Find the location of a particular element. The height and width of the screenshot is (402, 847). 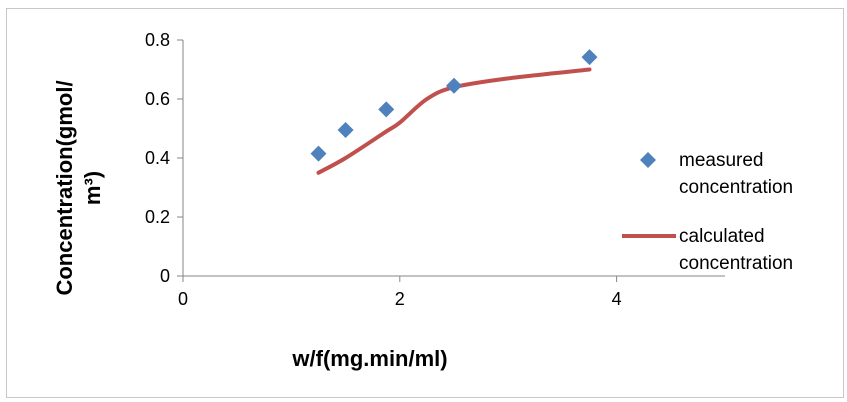

y-tick-label: 0.8 is located at coordinates (157, 40).